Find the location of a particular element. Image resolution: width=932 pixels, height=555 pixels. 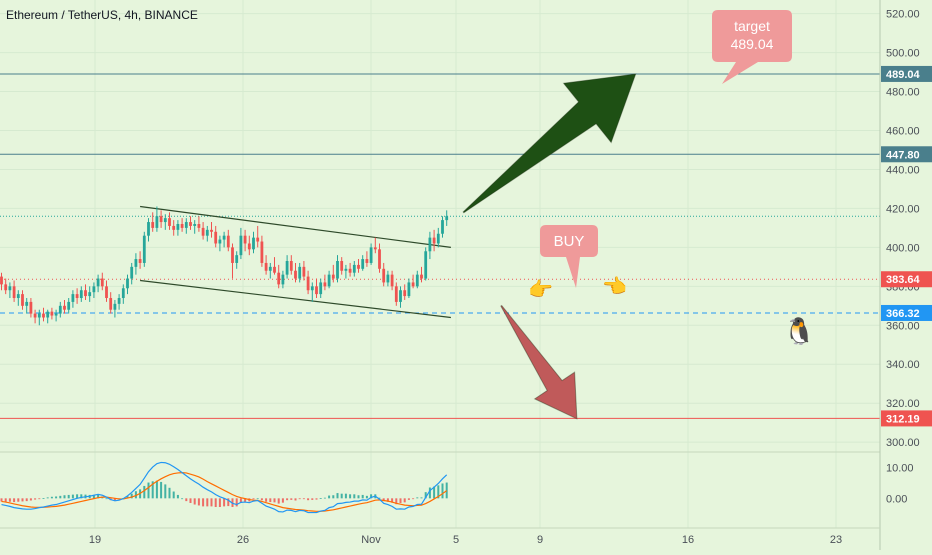

chart-title: Ethereum / TetherUS, 4h, BINANCE is located at coordinates (102, 15).